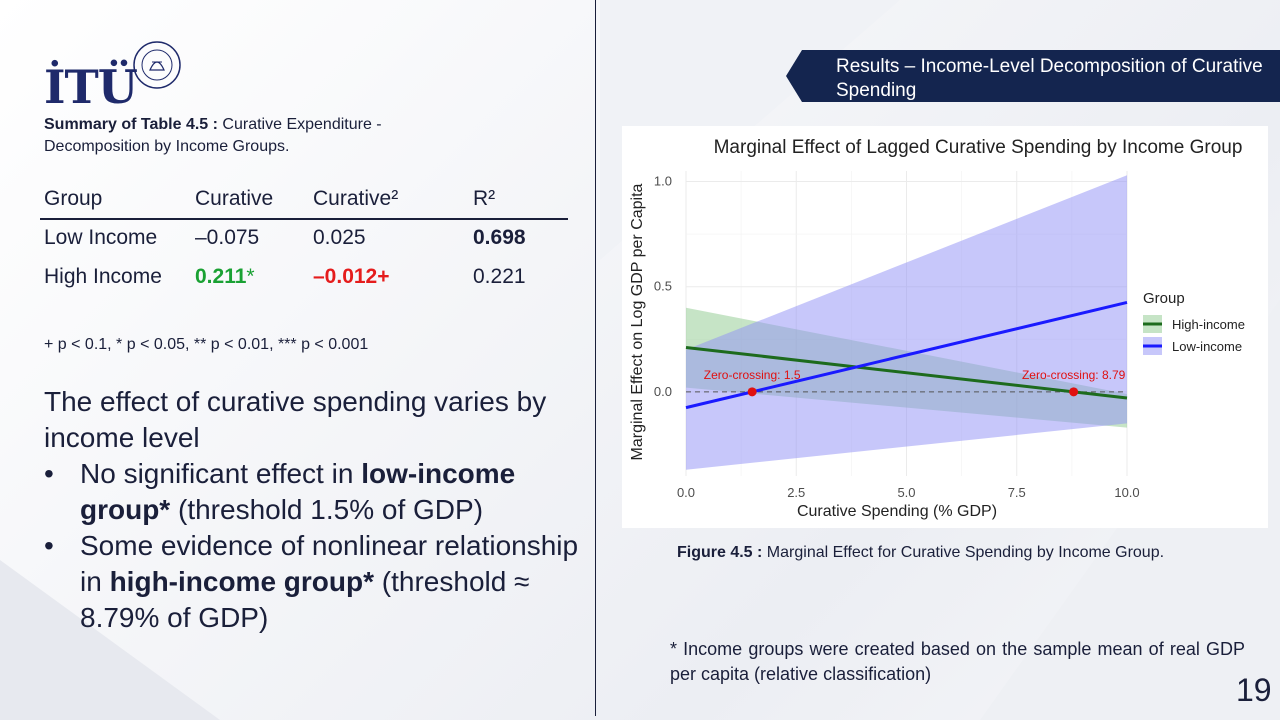 This screenshot has width=1280, height=720. I want to click on legend-label: Low-income, so click(1207, 346).